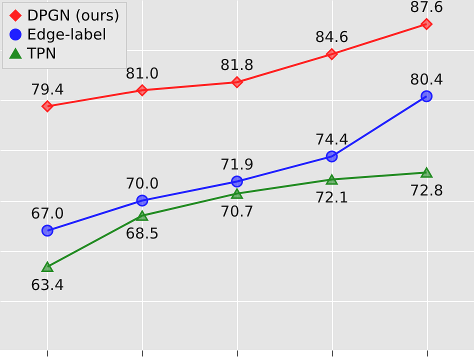  Describe the element at coordinates (332, 139) in the screenshot. I see `data-label: 74.4` at that location.